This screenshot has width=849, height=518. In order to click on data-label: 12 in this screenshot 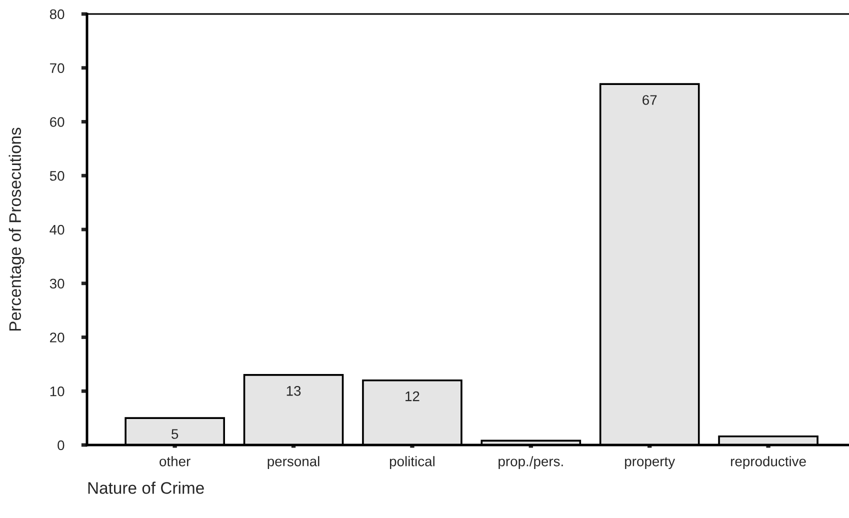, I will do `click(413, 396)`.